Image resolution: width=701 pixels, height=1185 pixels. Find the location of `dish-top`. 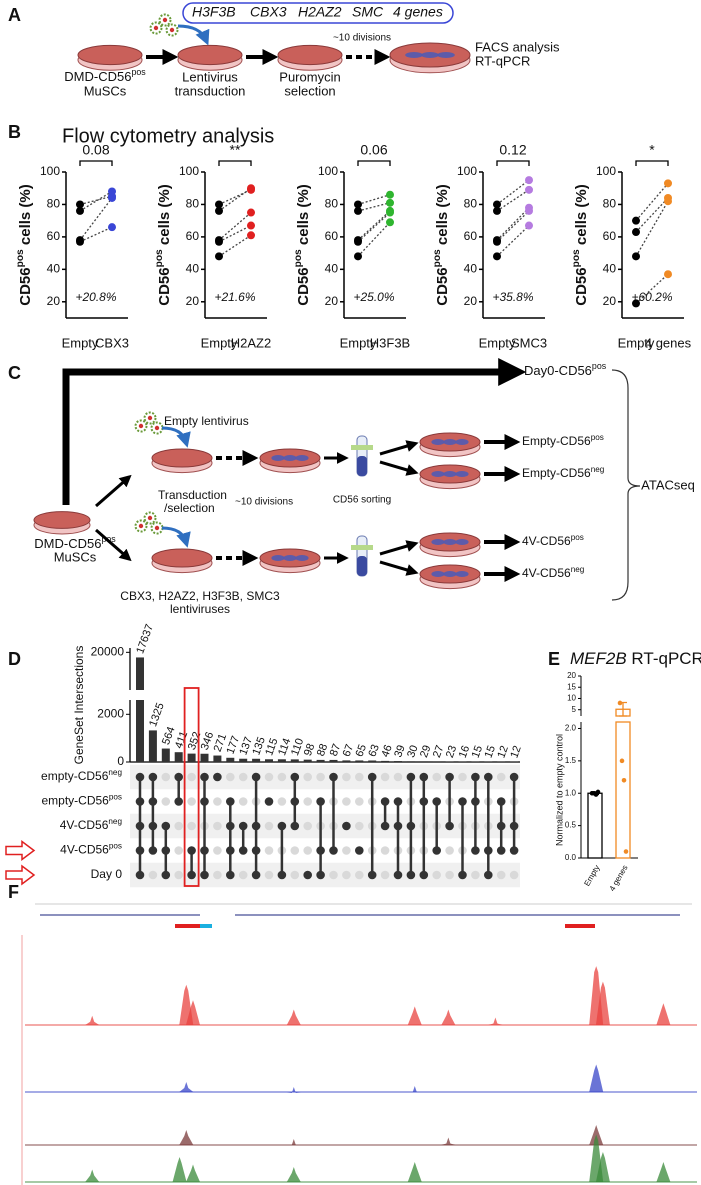

dish-top is located at coordinates (62, 520).